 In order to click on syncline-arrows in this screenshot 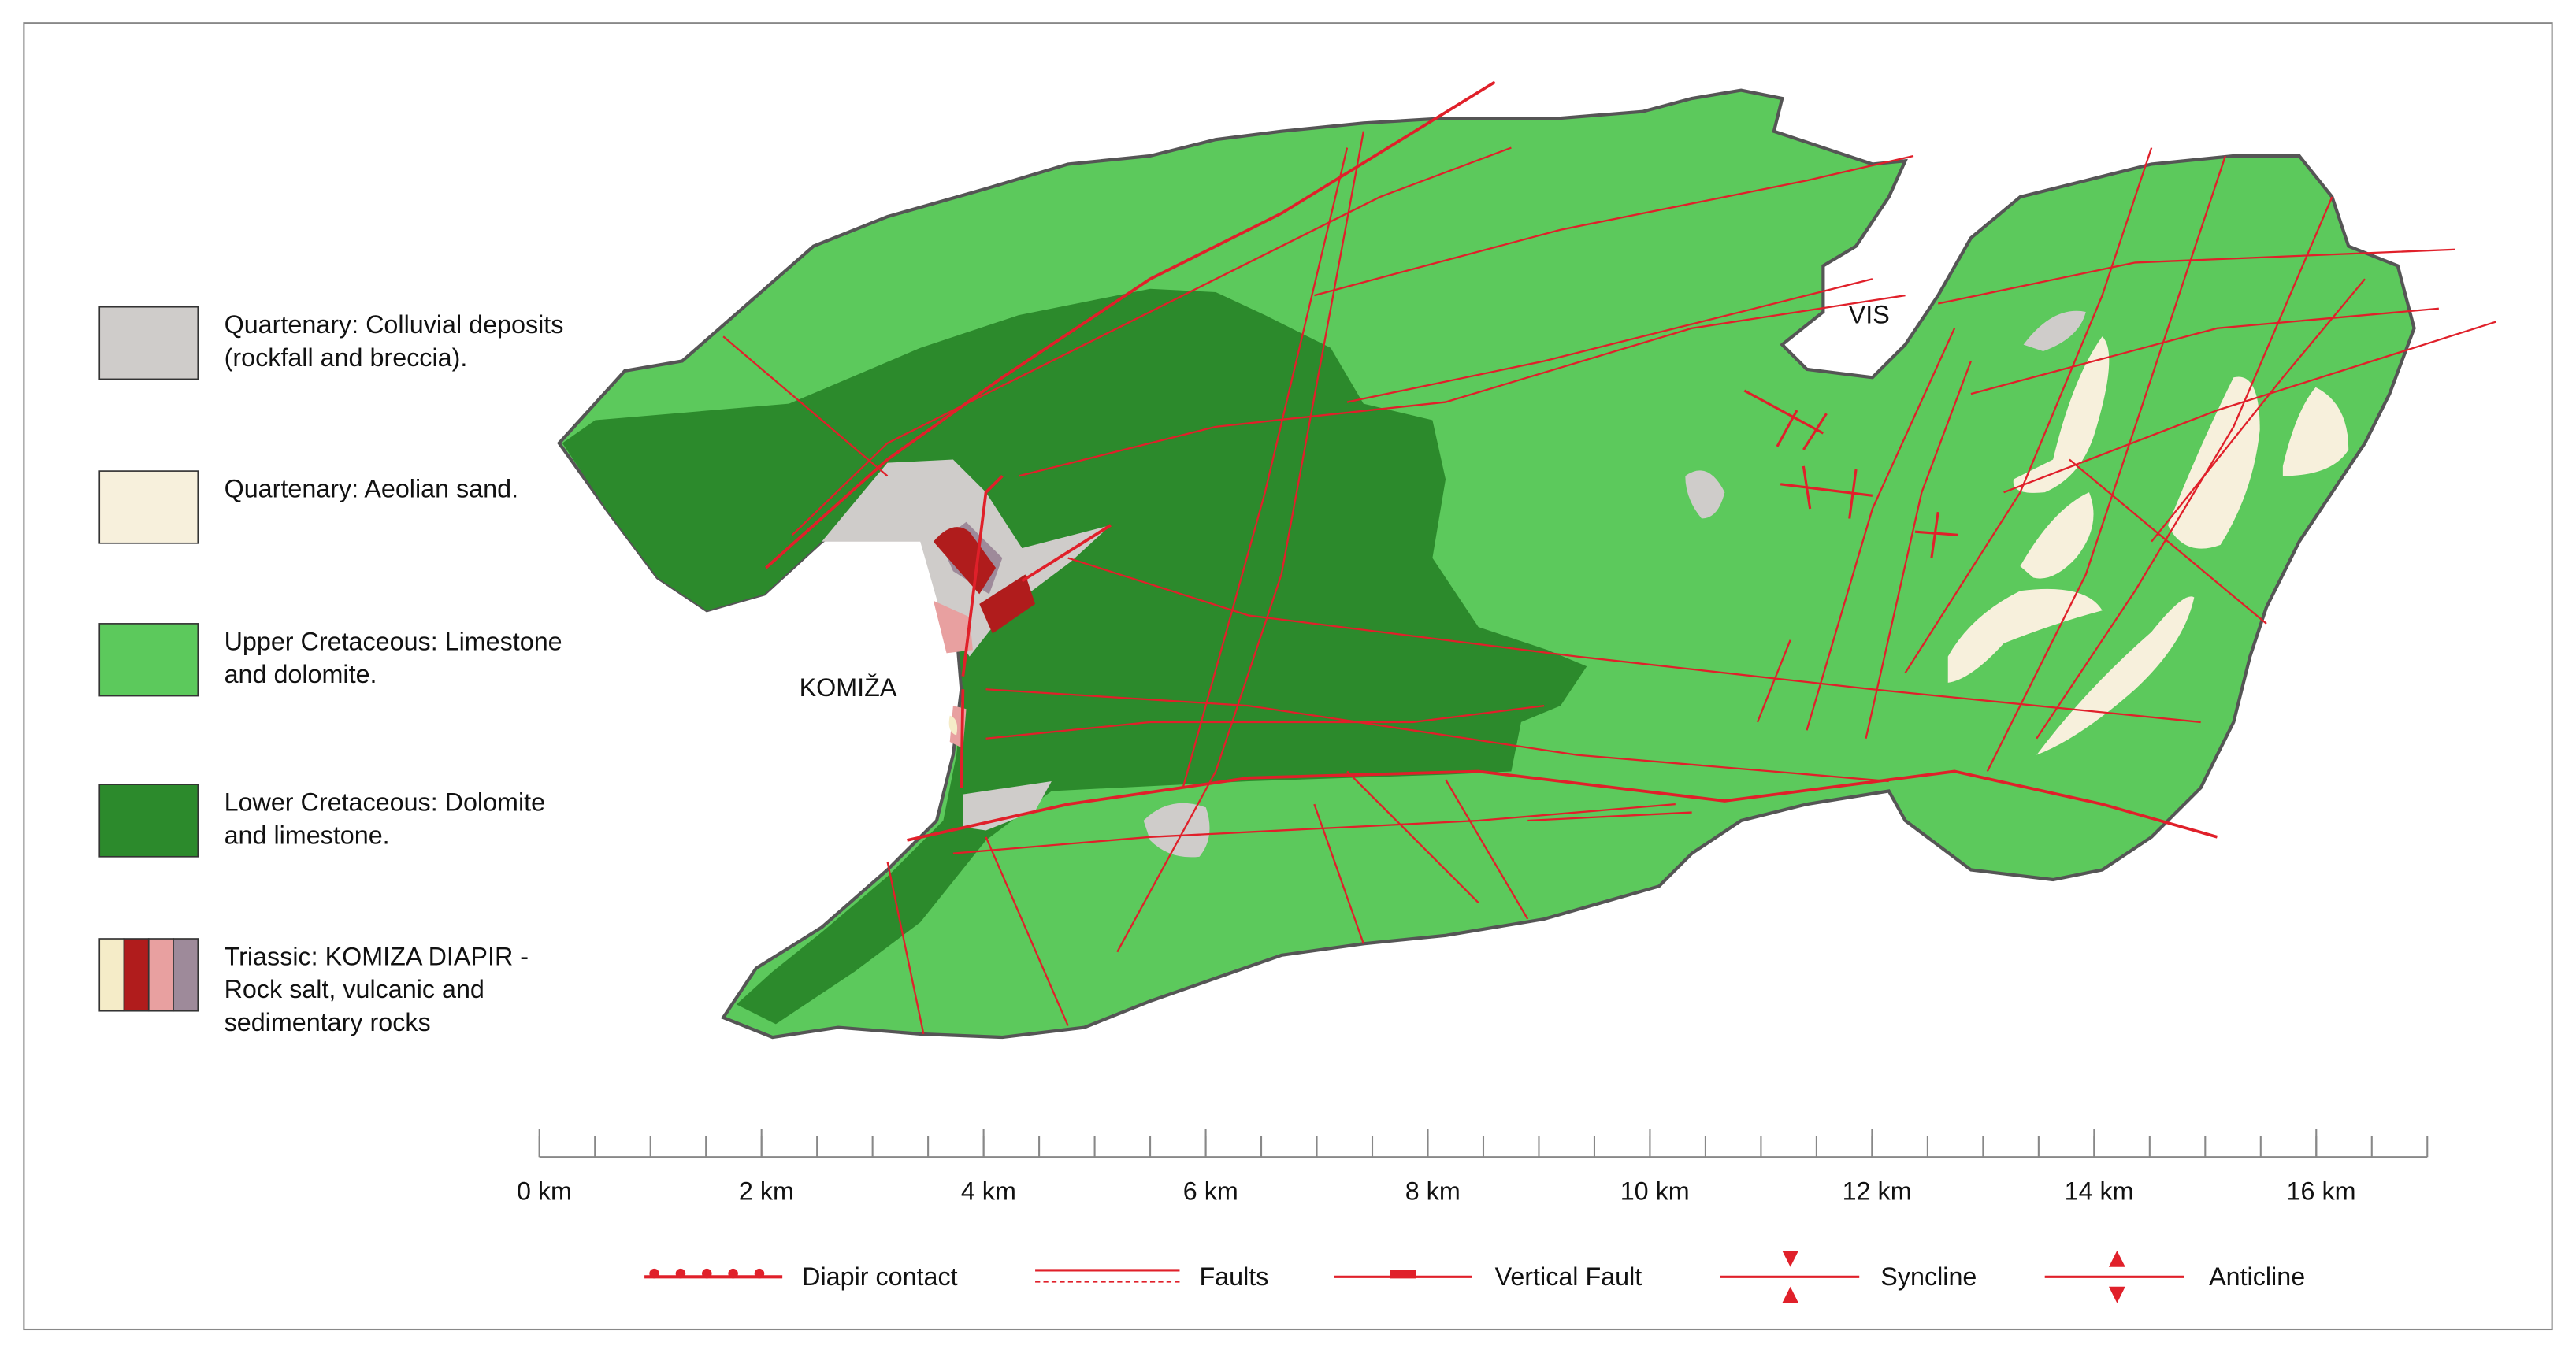, I will do `click(1790, 1276)`.